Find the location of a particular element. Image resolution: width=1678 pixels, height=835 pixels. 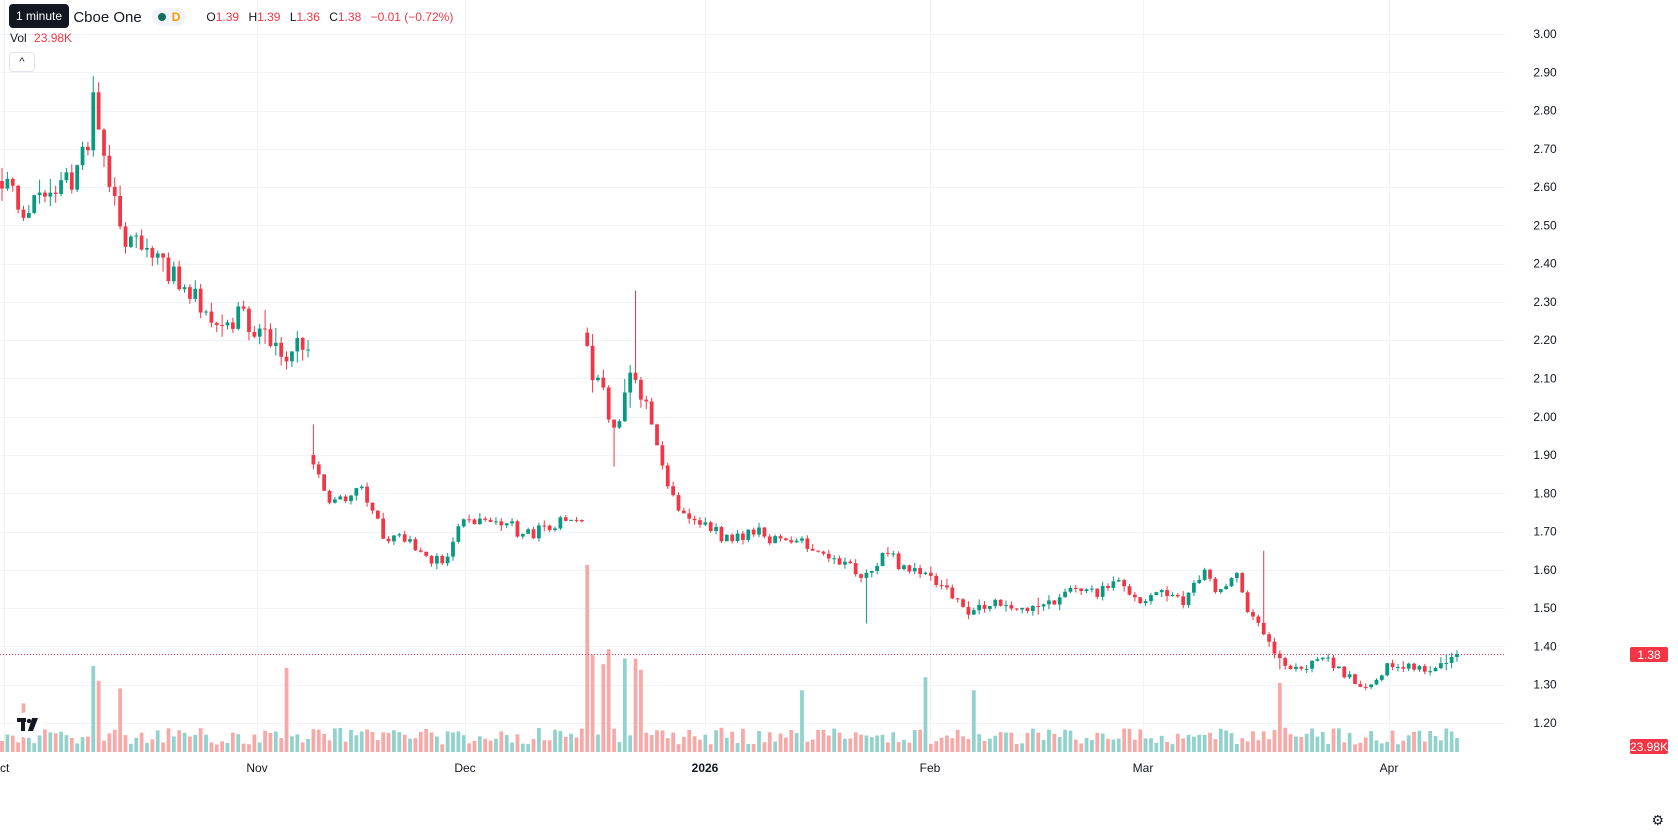

gear-icon: ⚙ is located at coordinates (1657, 820).